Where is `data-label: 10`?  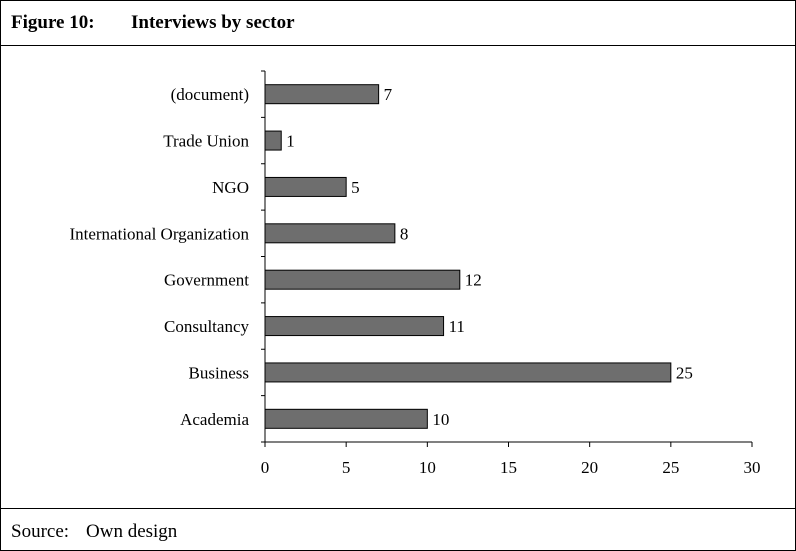
data-label: 10 is located at coordinates (440, 419).